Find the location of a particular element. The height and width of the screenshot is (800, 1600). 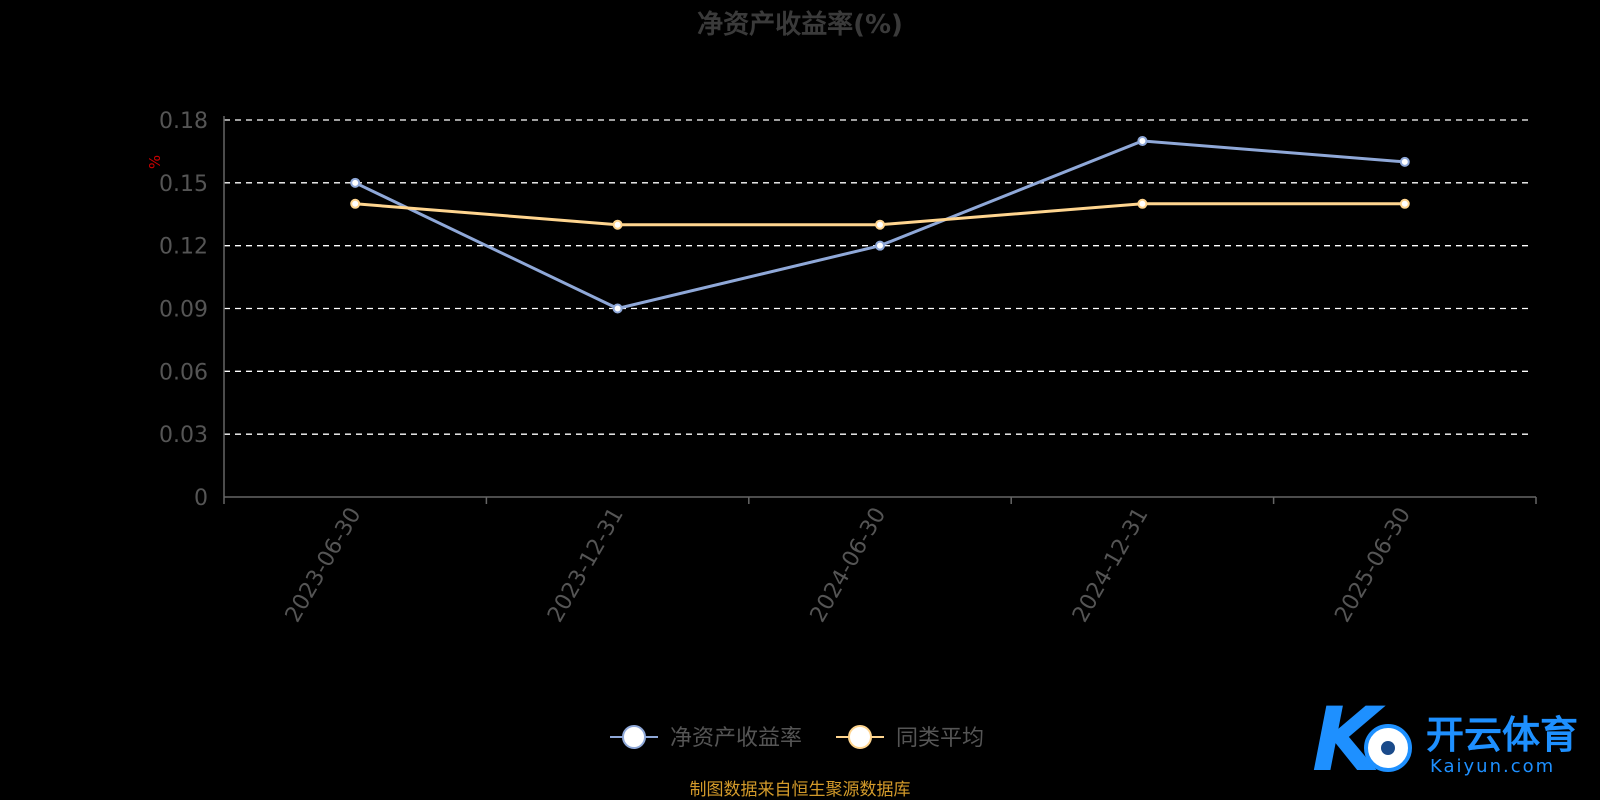

x-tick-label: 2023-06-30 is located at coordinates (324, 565).